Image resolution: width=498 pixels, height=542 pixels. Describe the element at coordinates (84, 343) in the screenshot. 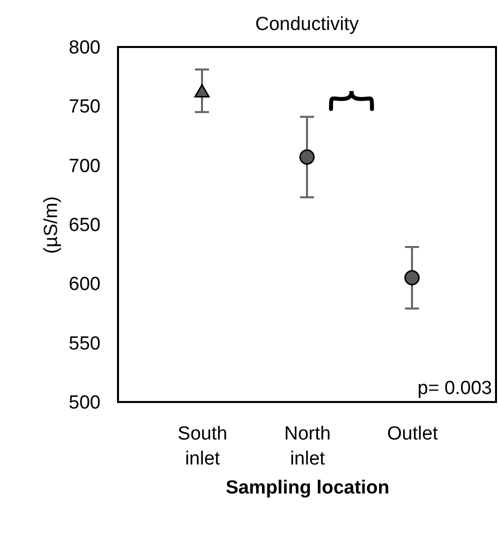

I see `y-tick-label: 550` at that location.